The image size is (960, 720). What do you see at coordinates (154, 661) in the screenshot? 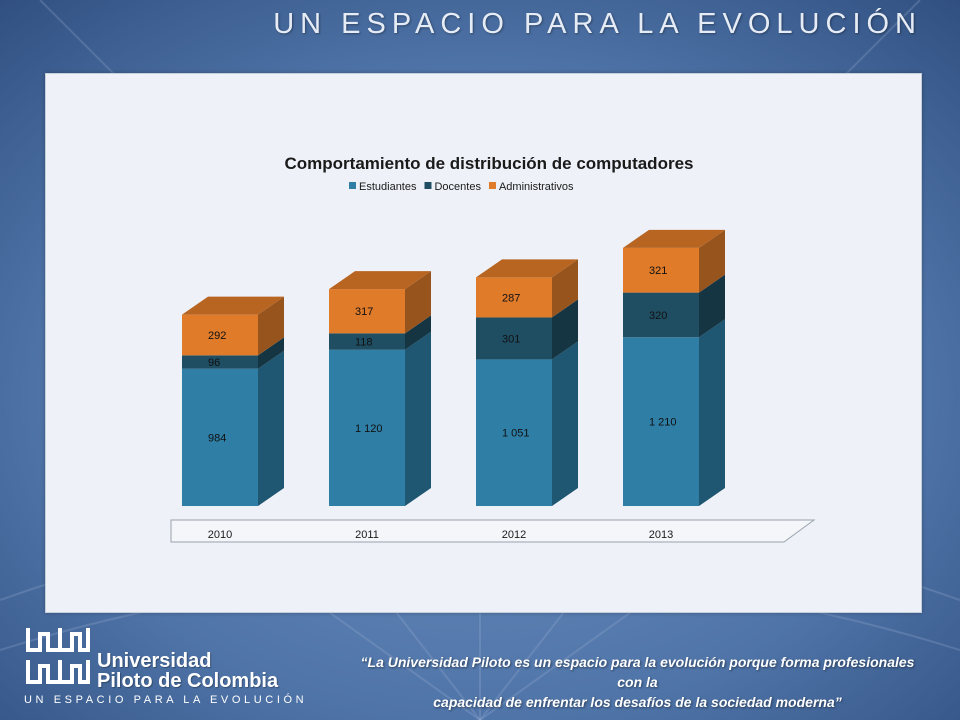
I see `logo-name-line1: Universidad` at bounding box center [154, 661].